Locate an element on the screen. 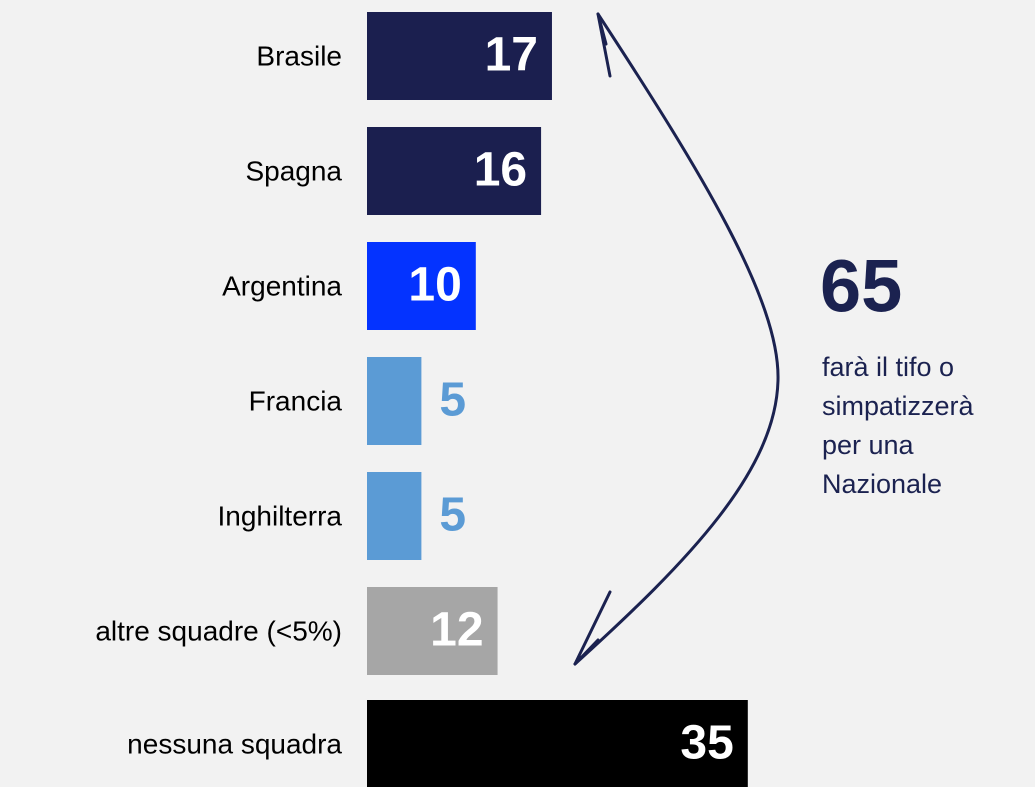  arrow-head is located at coordinates (592, 628).